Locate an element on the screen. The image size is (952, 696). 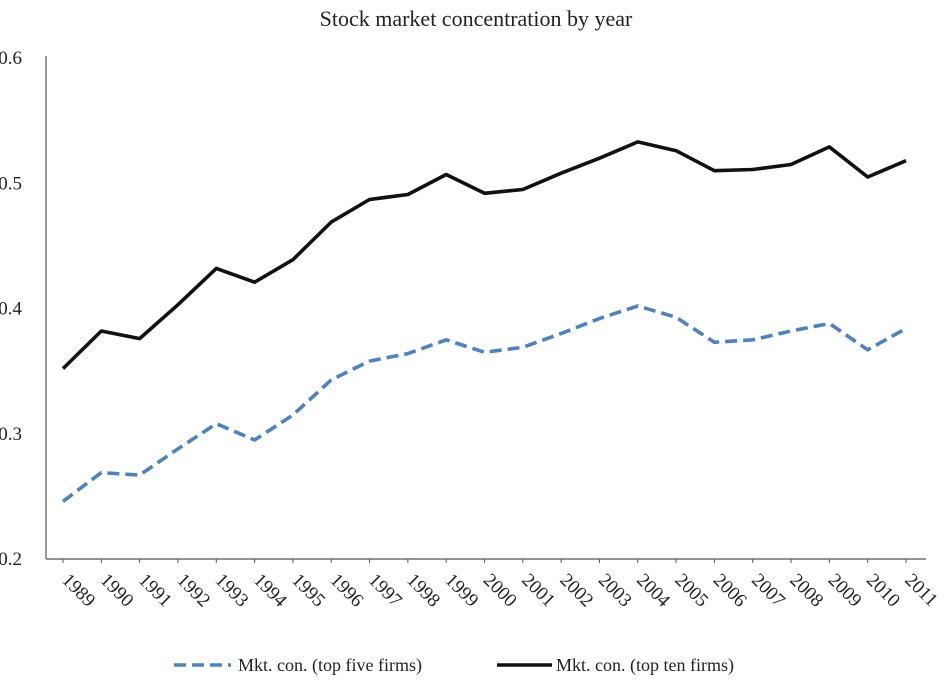
x-tick-label: 1997 is located at coordinates (385, 591).